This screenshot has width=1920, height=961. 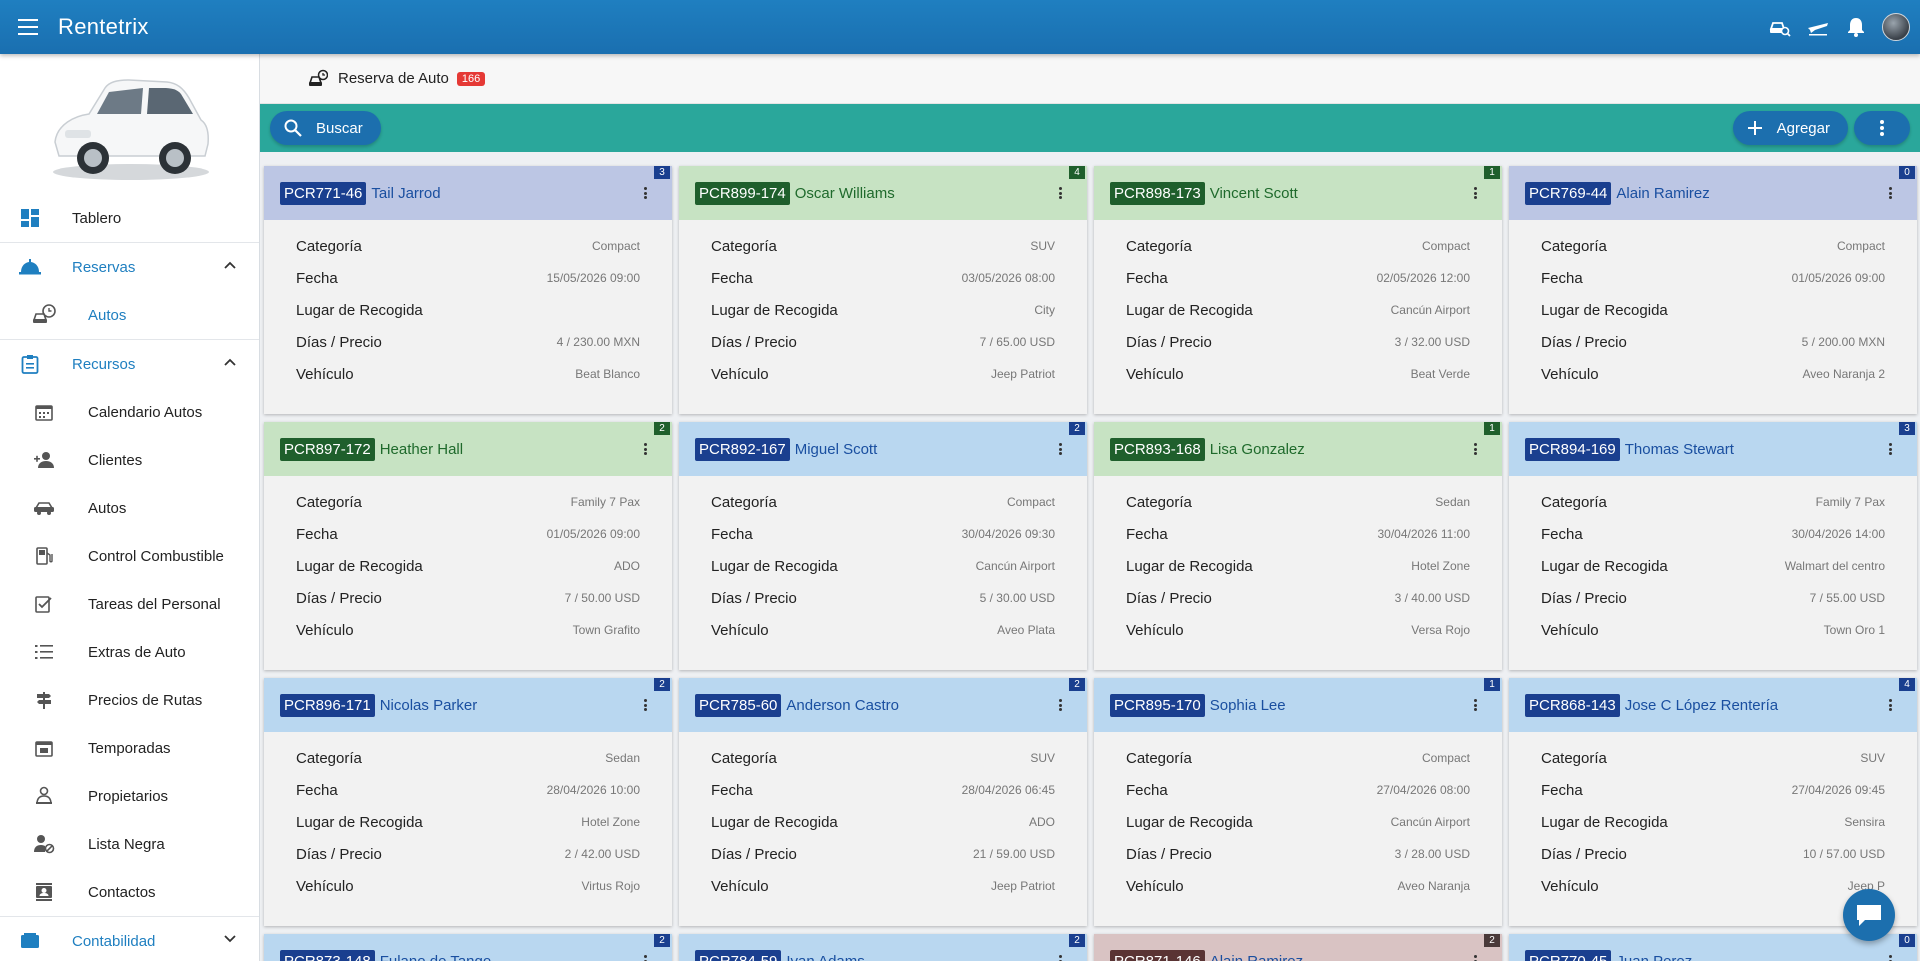 What do you see at coordinates (1818, 27) in the screenshot?
I see `airplane-icon` at bounding box center [1818, 27].